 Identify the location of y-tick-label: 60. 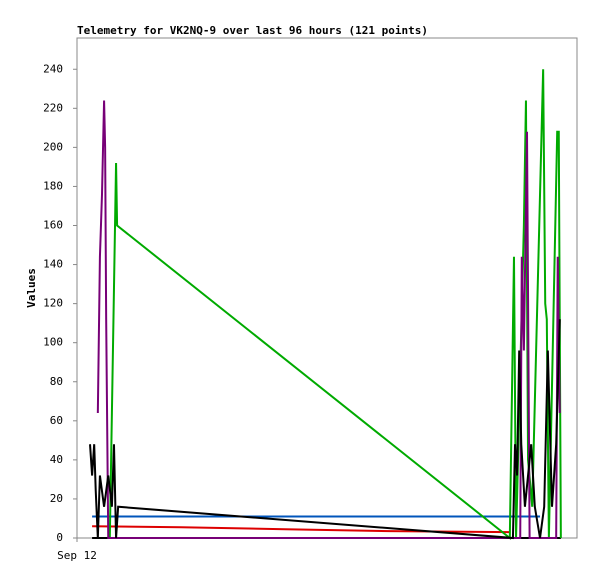
(56, 420).